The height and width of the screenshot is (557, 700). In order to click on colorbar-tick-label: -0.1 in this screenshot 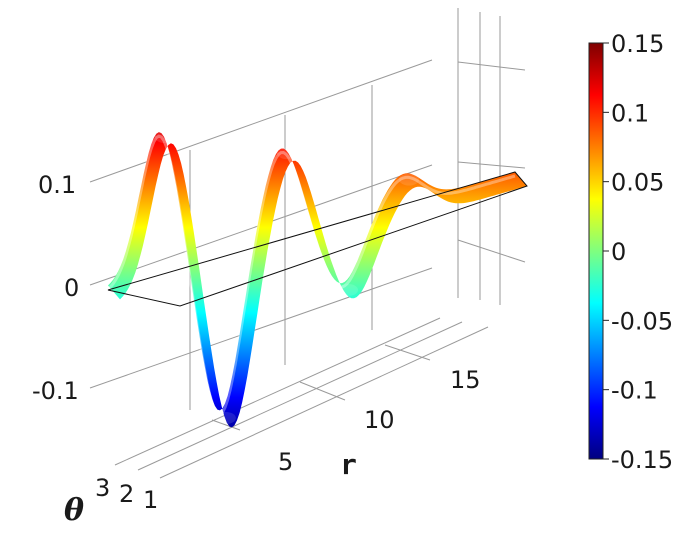, I will do `click(634, 391)`.